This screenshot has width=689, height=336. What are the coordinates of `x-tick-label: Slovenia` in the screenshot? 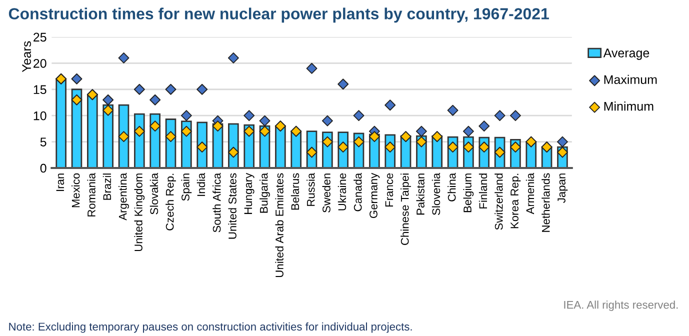 It's located at (436, 193).